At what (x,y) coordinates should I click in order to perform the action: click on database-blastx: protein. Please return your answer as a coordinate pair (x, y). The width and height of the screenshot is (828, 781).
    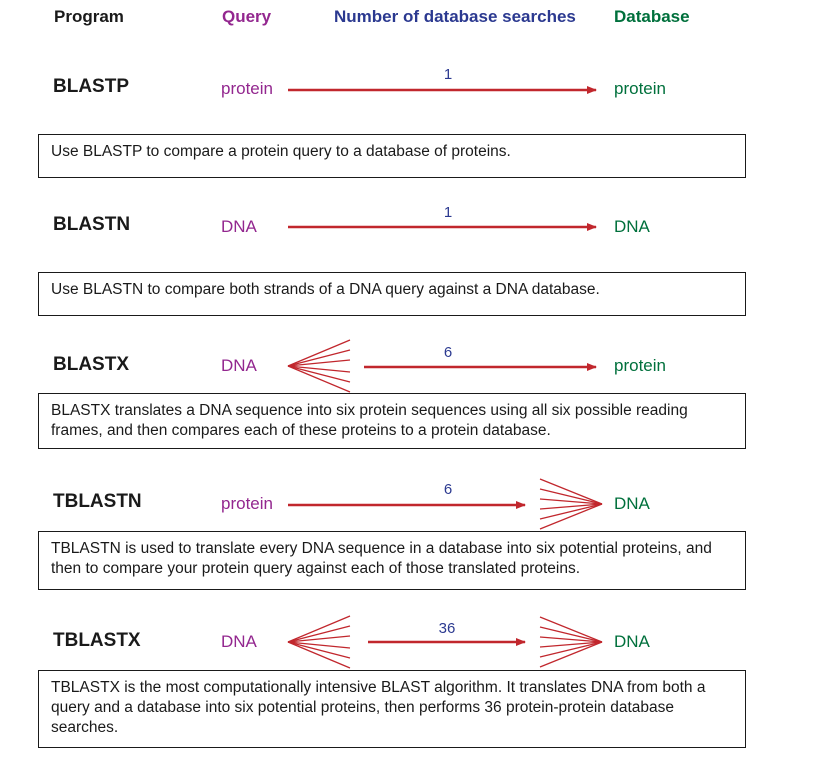
    Looking at the image, I should click on (640, 365).